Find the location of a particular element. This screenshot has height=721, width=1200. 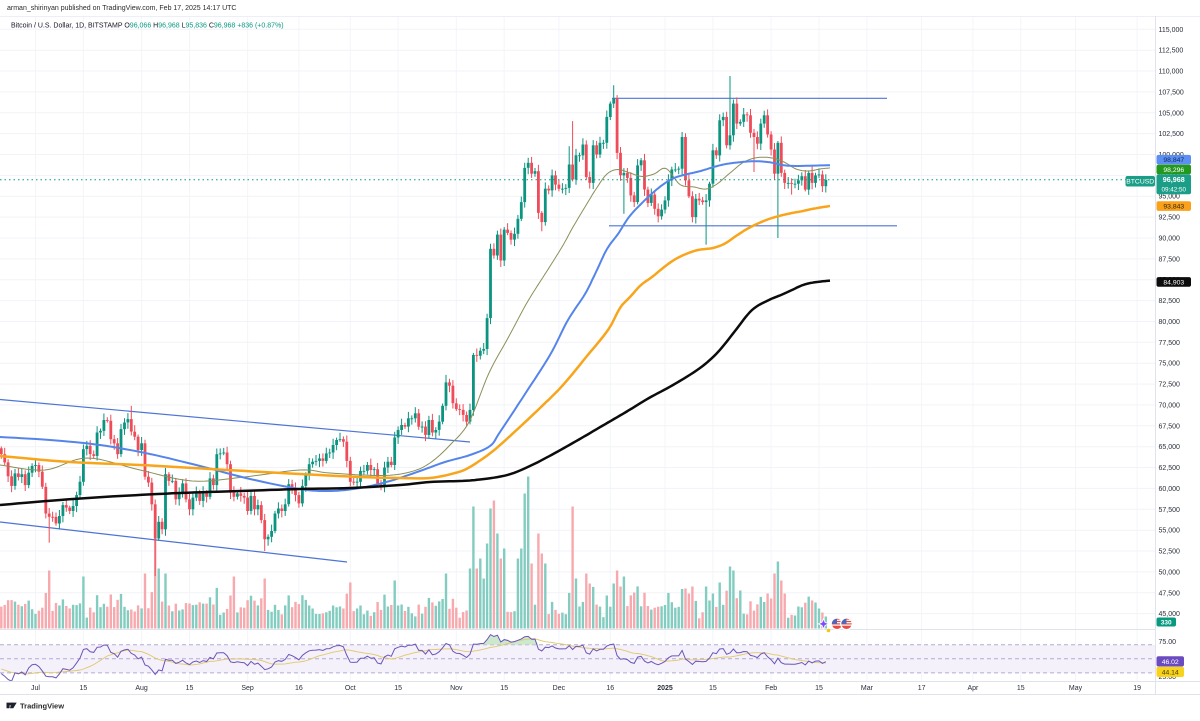

svg-text: 50,000 is located at coordinates (1170, 572).